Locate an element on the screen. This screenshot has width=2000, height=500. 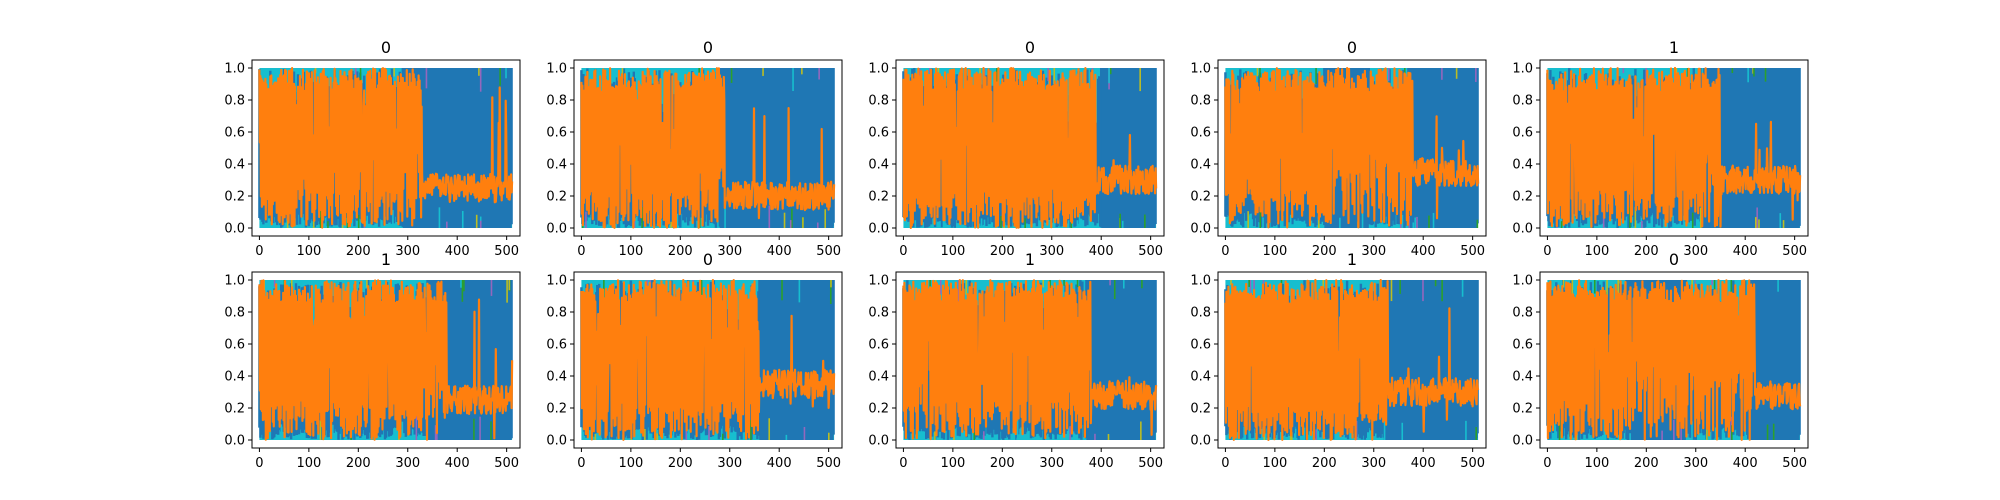
subplot-3: 0 100 200 300 400 500 0.0 0.2 0.4 0.6 0.8 1.0 0 is located at coordinates (1016, 148).